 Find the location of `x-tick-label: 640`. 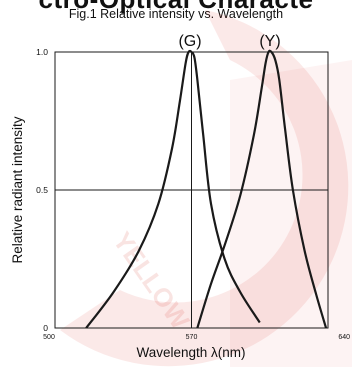

x-tick-label: 640 is located at coordinates (344, 337).